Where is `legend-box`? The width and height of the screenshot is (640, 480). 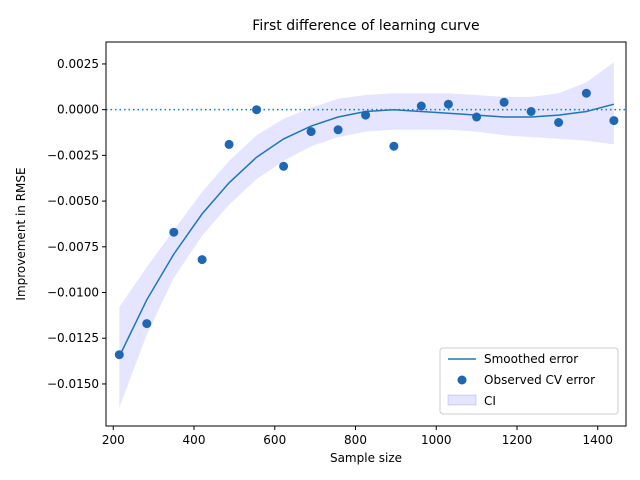
legend-box is located at coordinates (529, 381).